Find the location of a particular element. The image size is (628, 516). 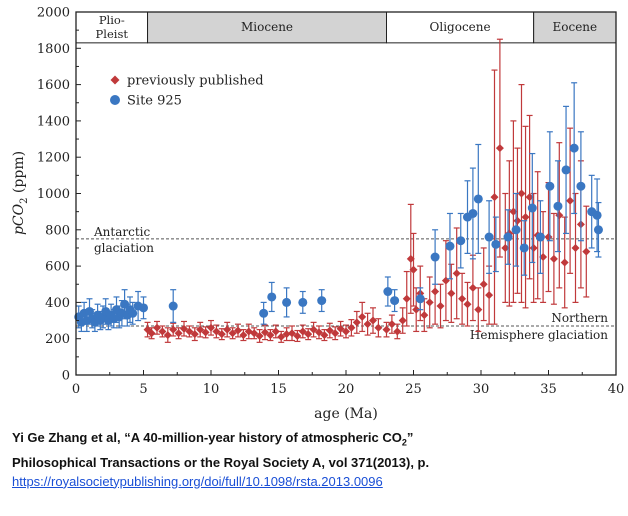

epoch-band: Plio-Pleist Miocene Oligocene Eocene is located at coordinates (346, 27).